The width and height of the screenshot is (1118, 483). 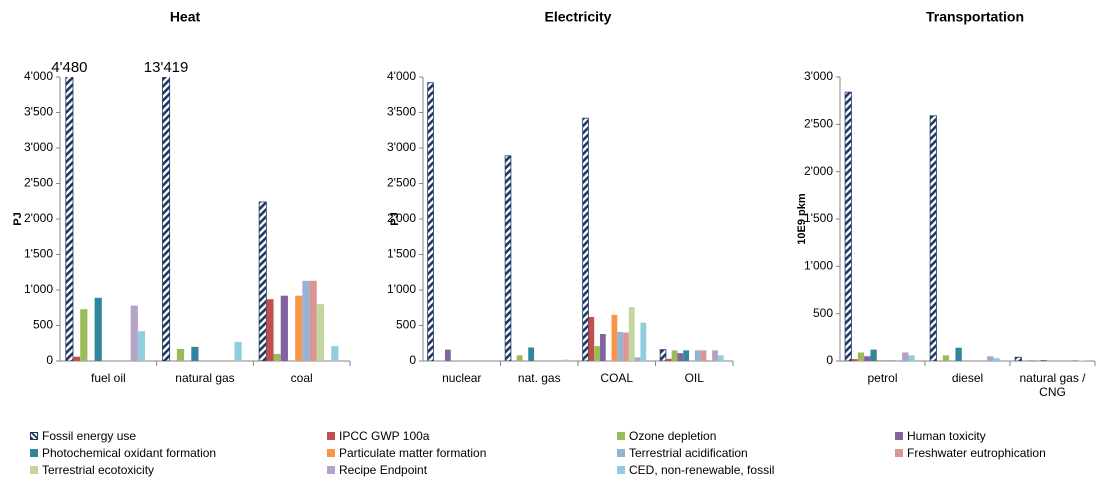 I want to click on legend-item: CED, non-renewable, fossil, so click(x=695, y=470).